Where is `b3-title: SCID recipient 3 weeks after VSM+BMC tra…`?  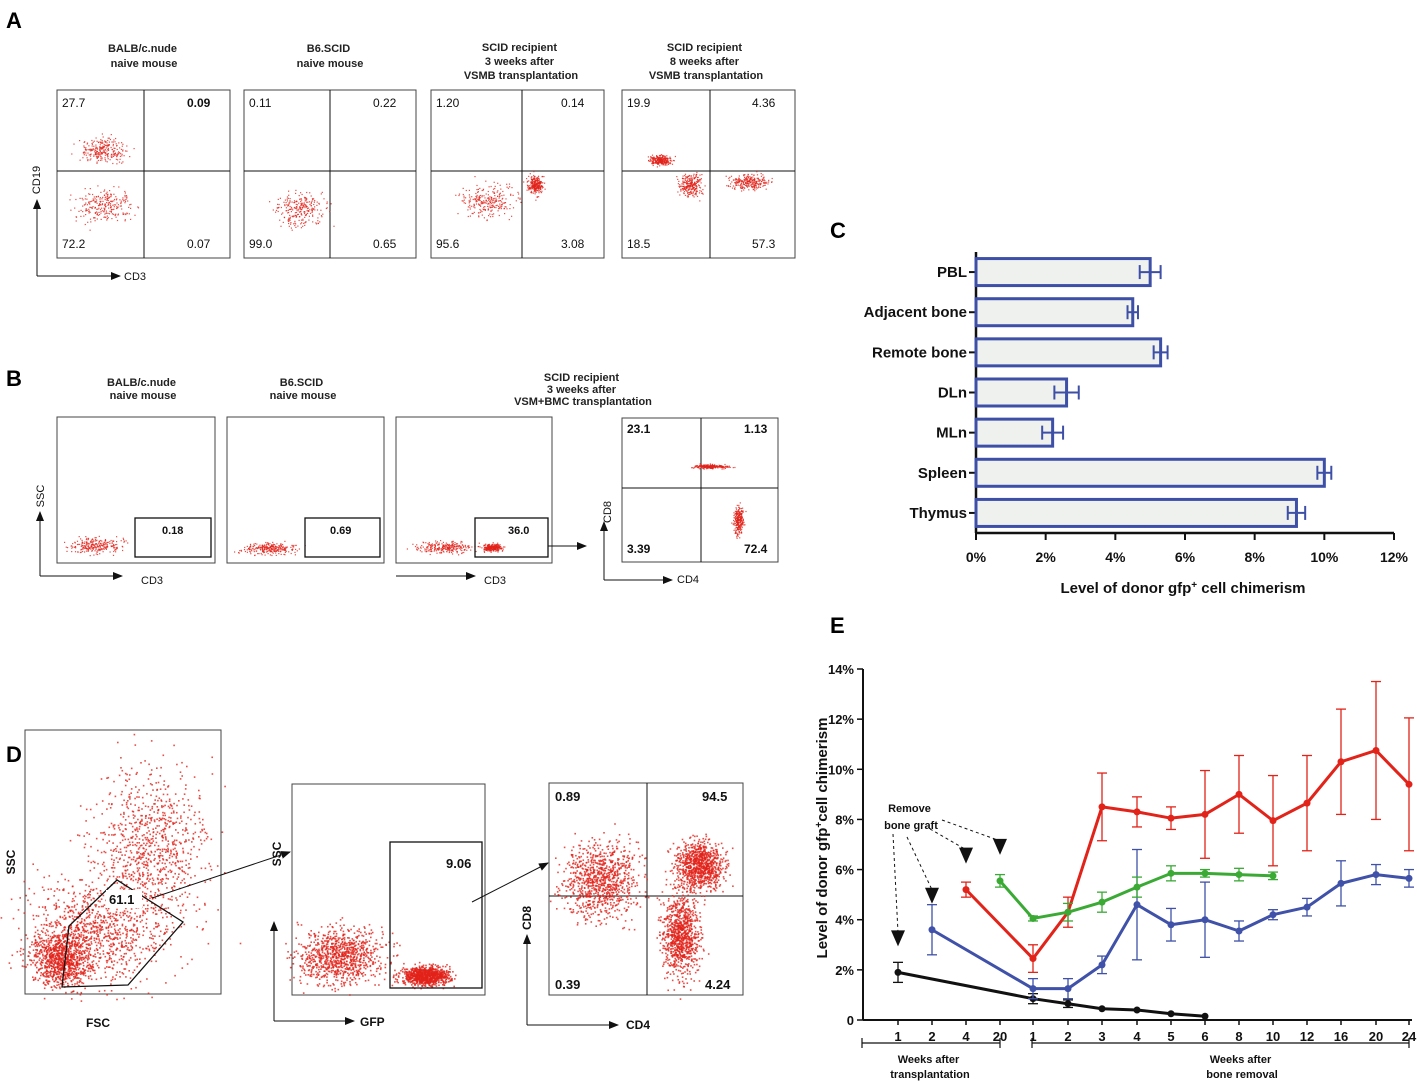
b3-title: SCID recipient 3 weeks after VSM+BMC tra… is located at coordinates (583, 390).